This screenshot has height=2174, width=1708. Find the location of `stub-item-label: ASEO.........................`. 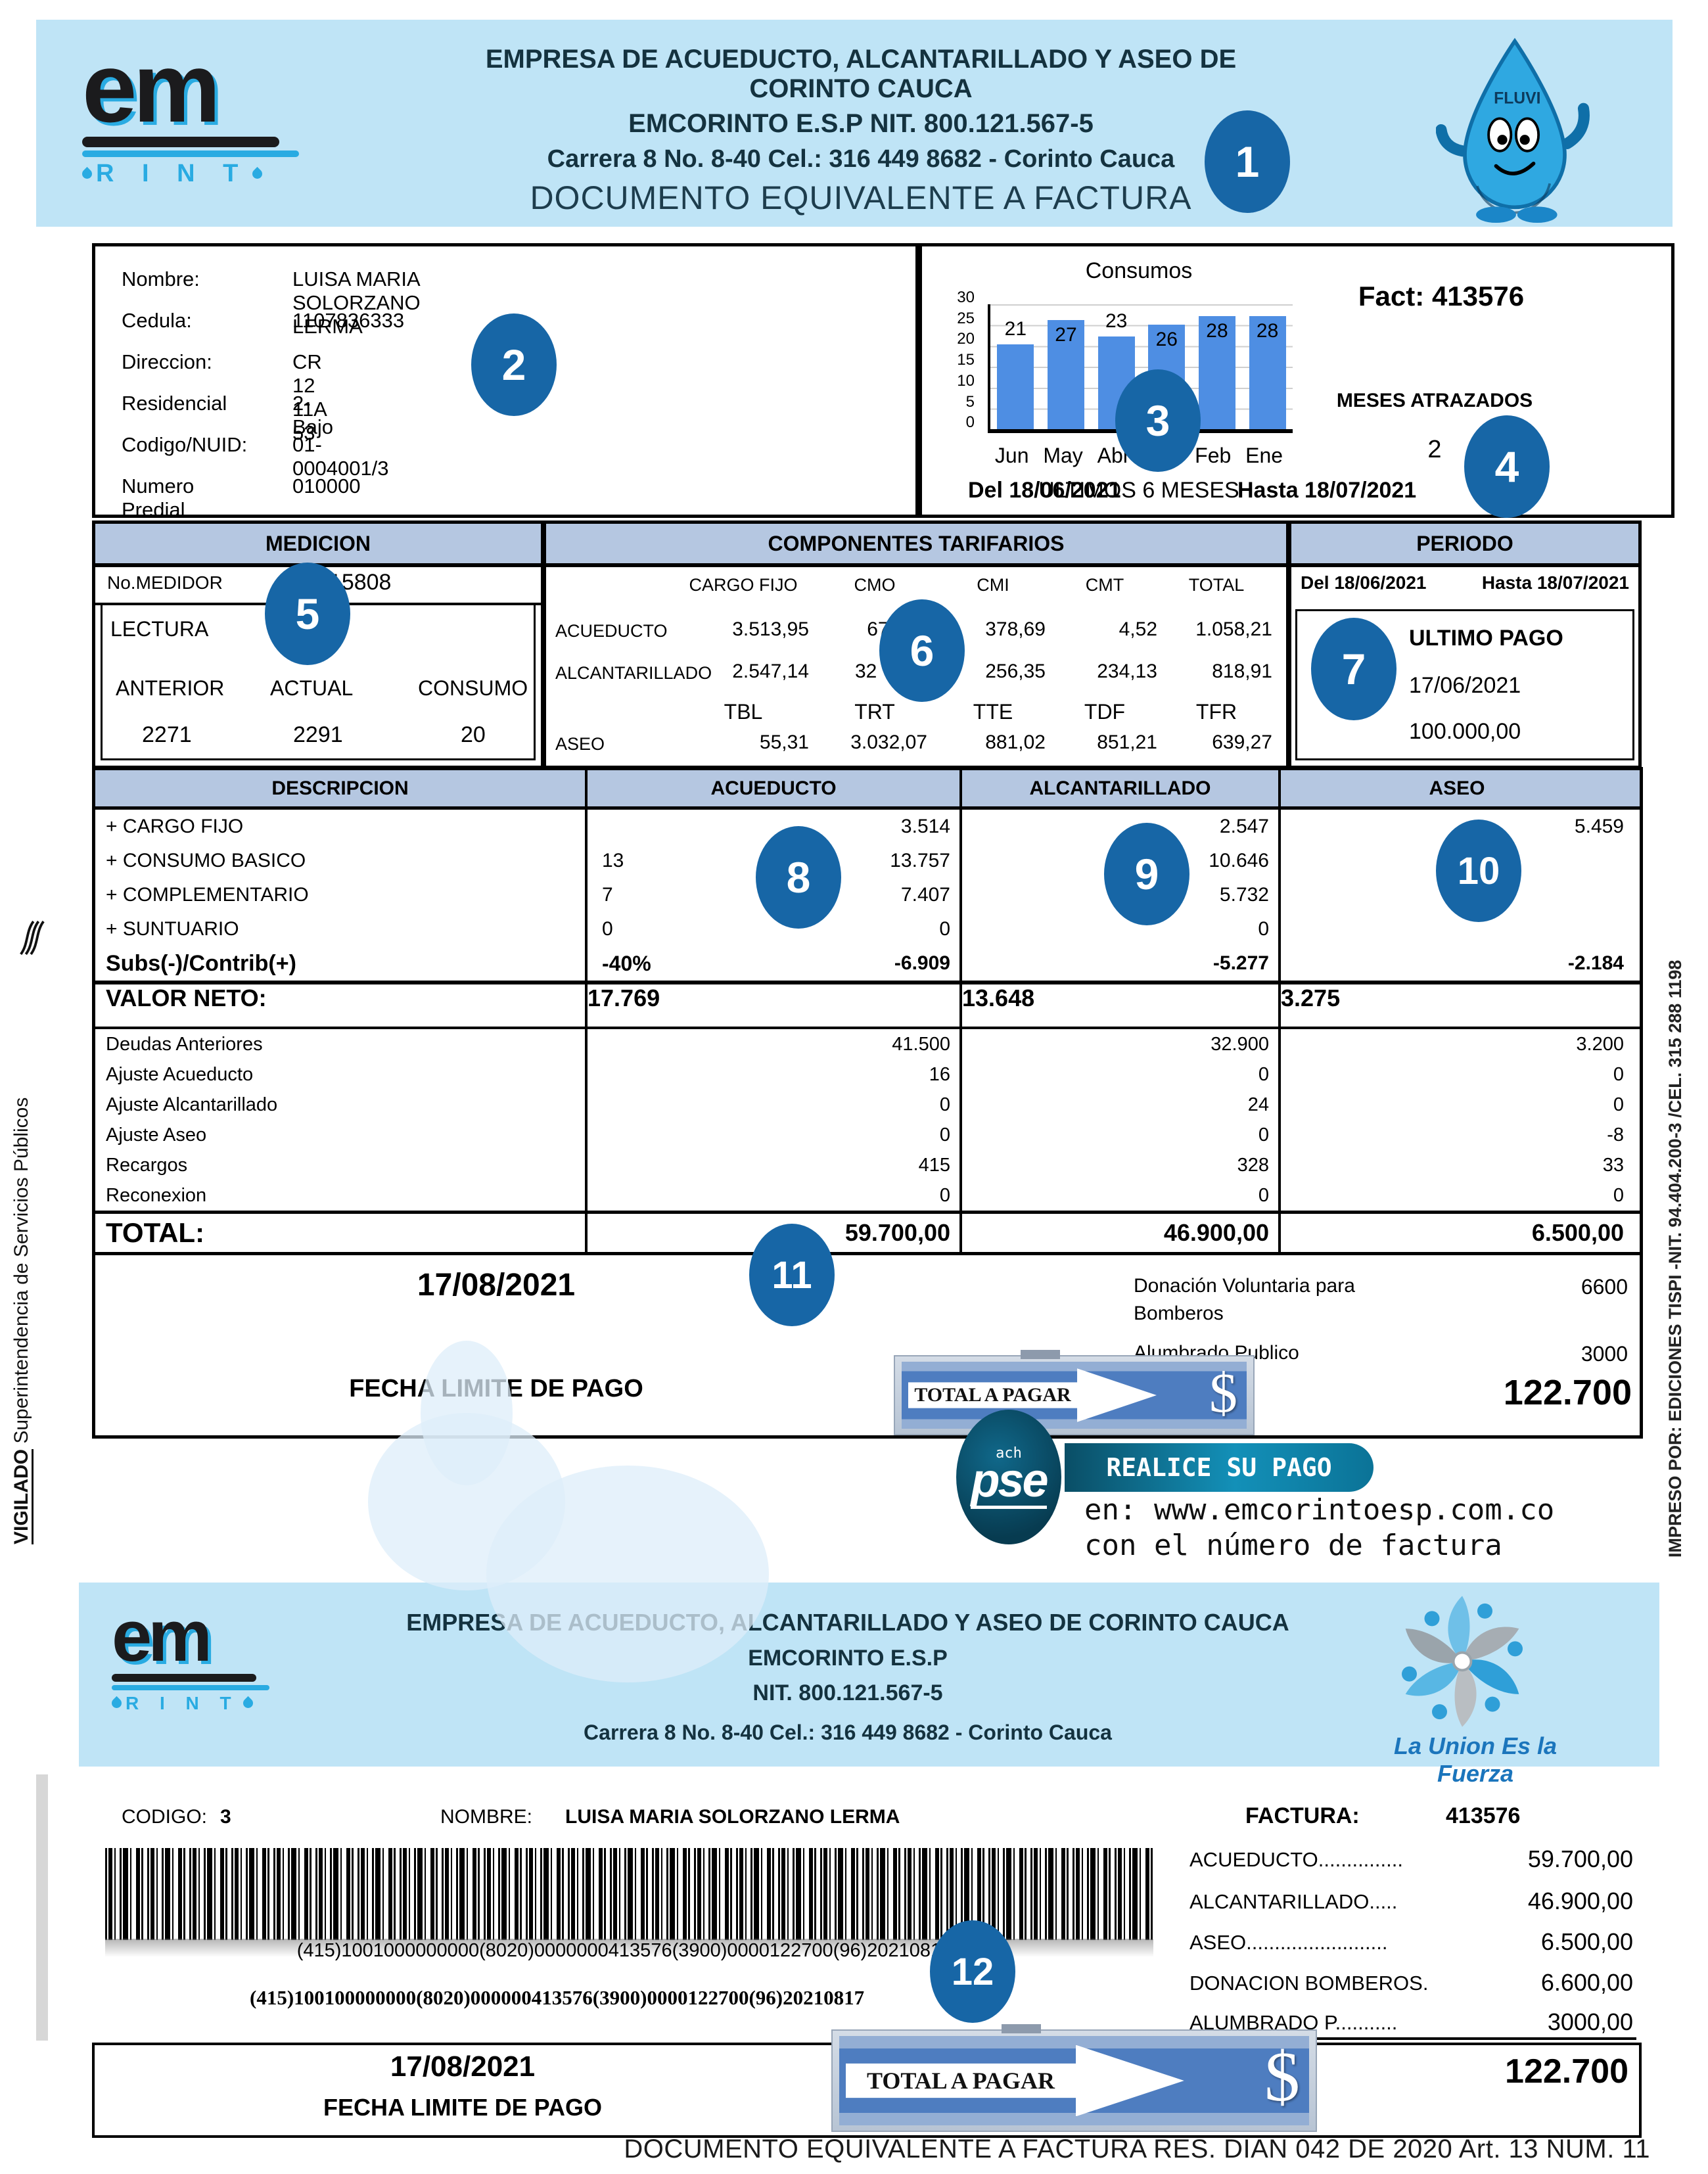

stub-item-label: ASEO......................... is located at coordinates (1288, 1942).